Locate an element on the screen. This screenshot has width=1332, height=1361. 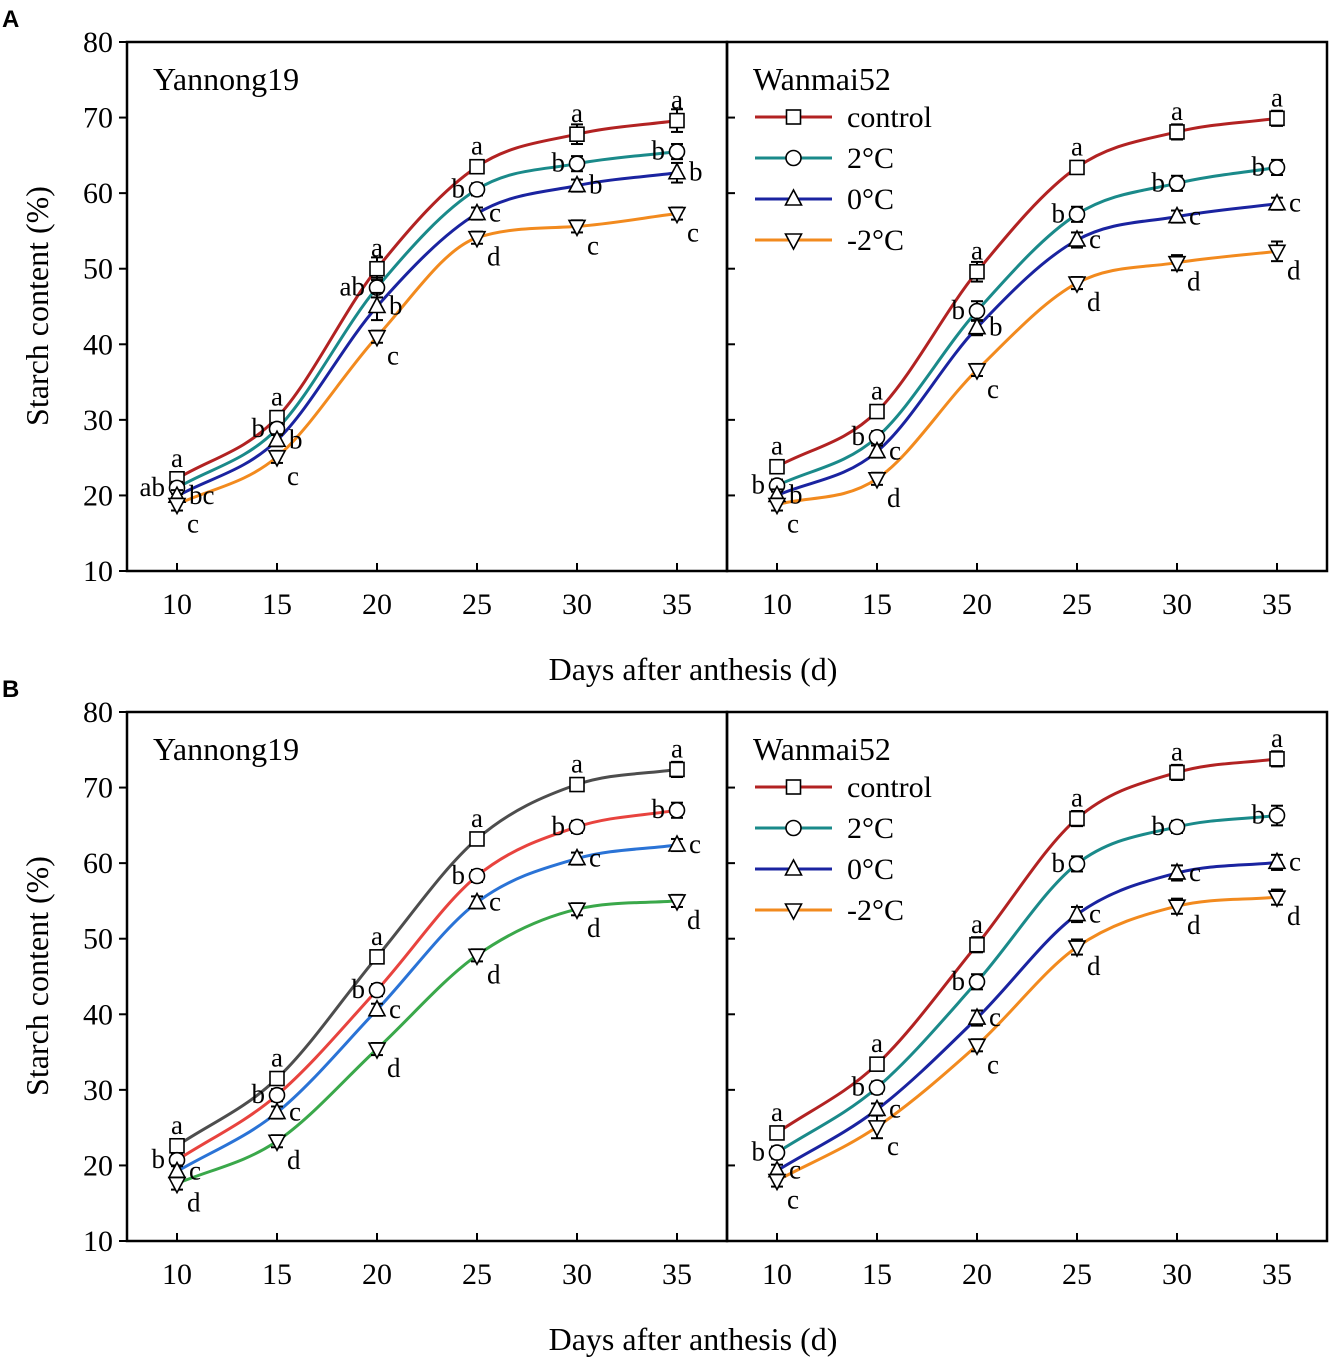
x-tick-label: 20 is located at coordinates (377, 604).